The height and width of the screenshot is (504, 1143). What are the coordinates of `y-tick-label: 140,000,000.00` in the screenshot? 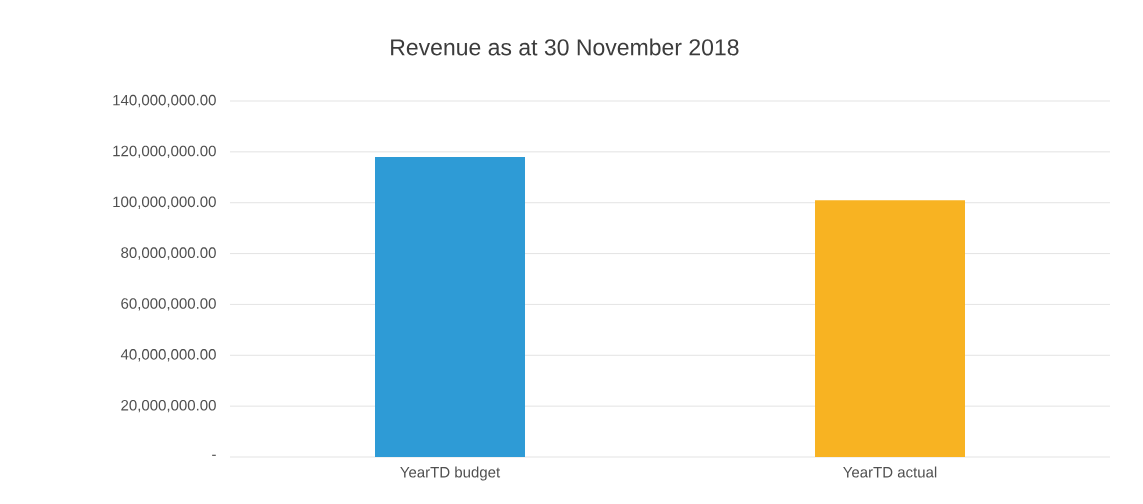 It's located at (164, 101).